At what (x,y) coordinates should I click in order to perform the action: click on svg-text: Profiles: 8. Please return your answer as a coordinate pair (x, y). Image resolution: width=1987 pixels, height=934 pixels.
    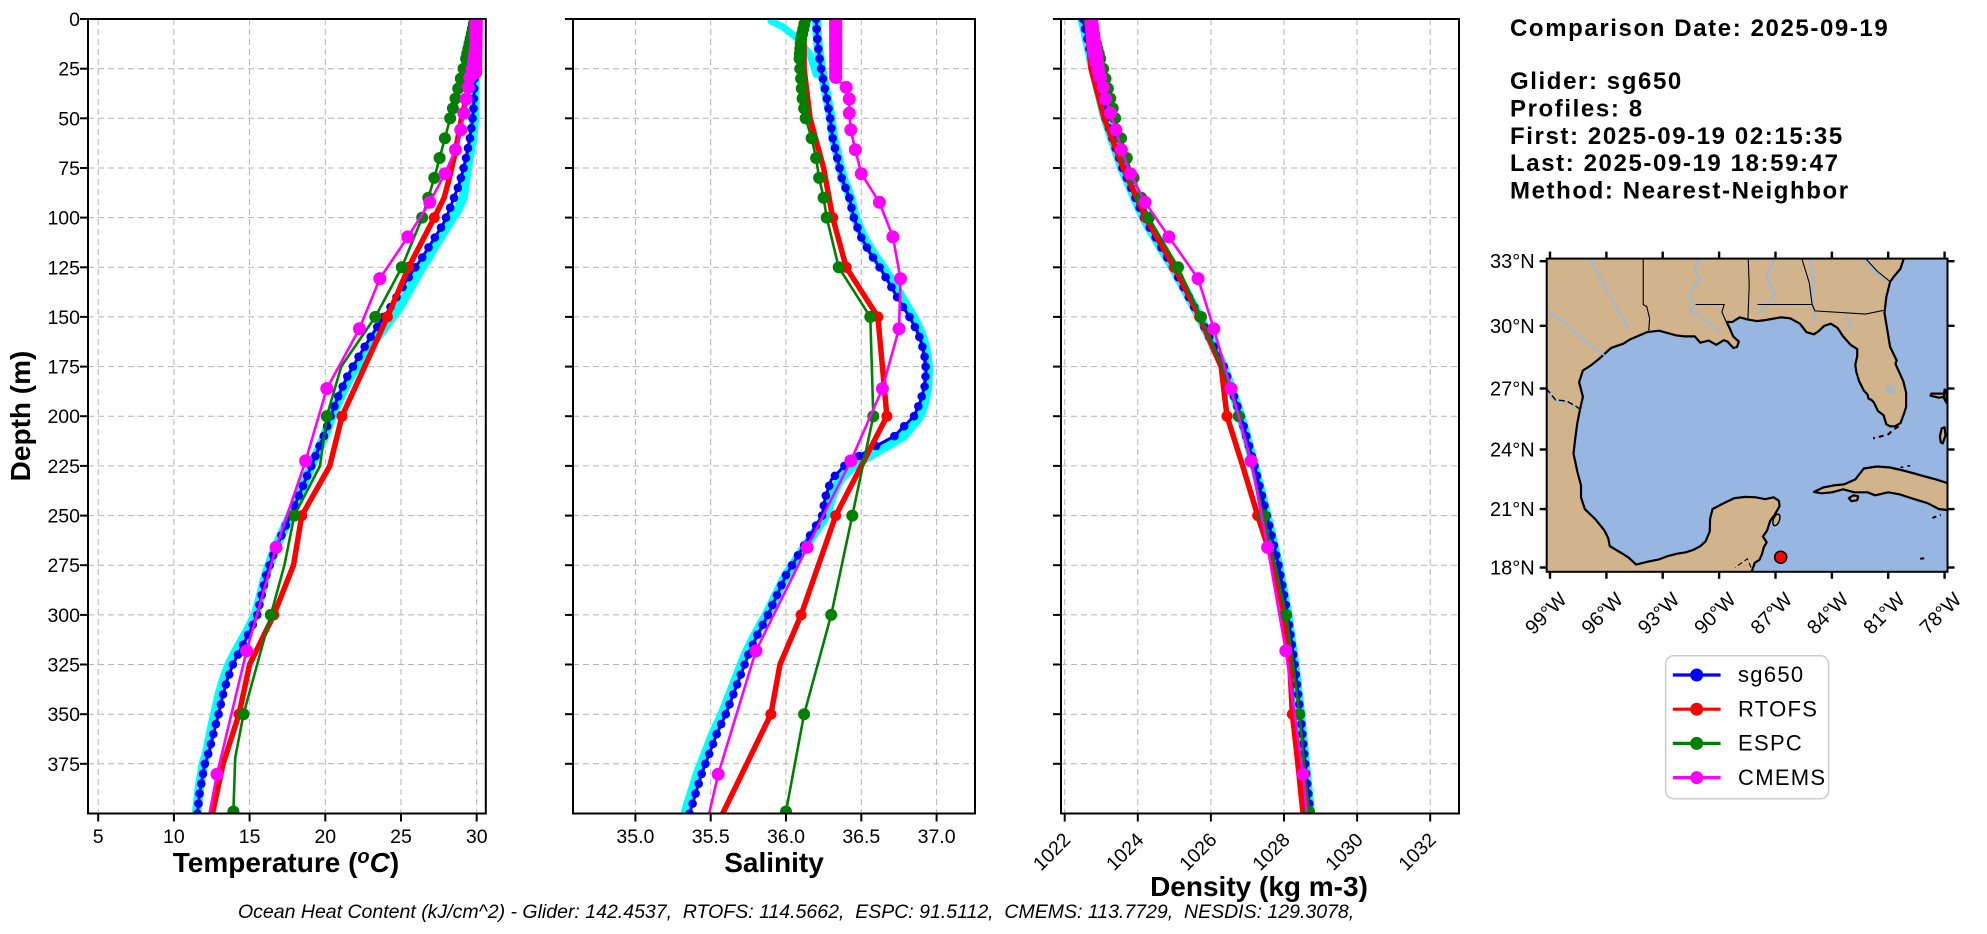
    Looking at the image, I should click on (1577, 108).